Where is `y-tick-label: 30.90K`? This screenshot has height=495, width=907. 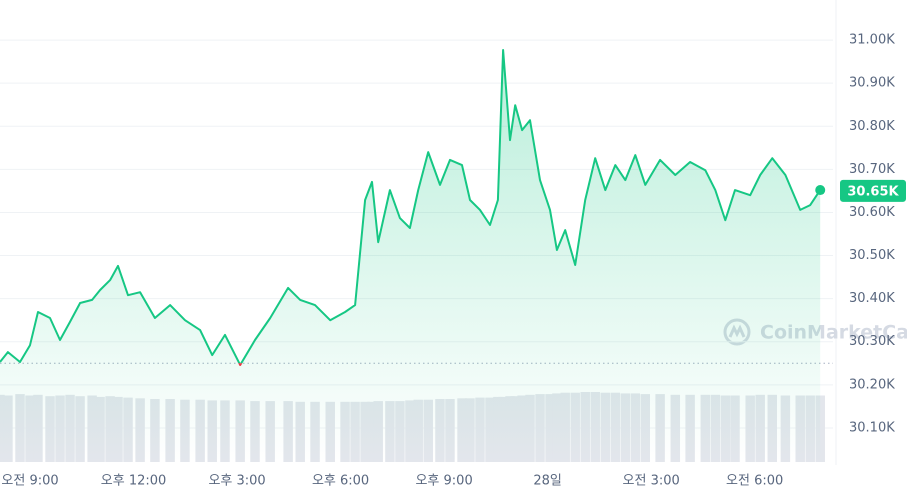
y-tick-label: 30.90K is located at coordinates (872, 83).